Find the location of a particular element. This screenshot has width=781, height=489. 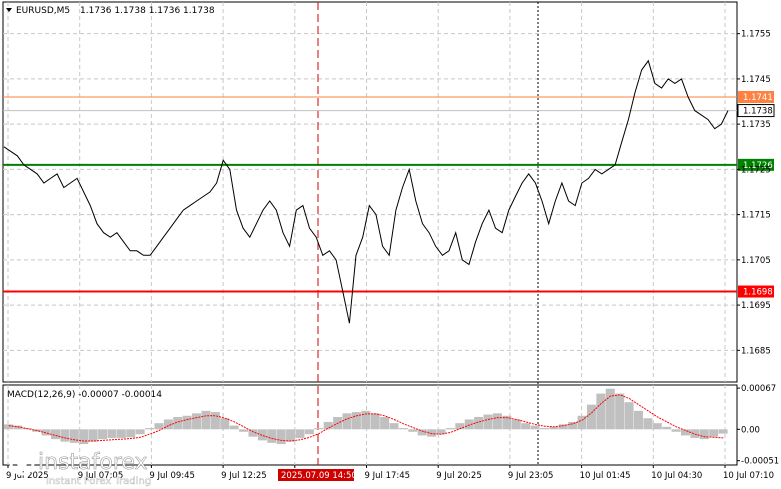

current-price-label: 1.1738 is located at coordinates (758, 112).